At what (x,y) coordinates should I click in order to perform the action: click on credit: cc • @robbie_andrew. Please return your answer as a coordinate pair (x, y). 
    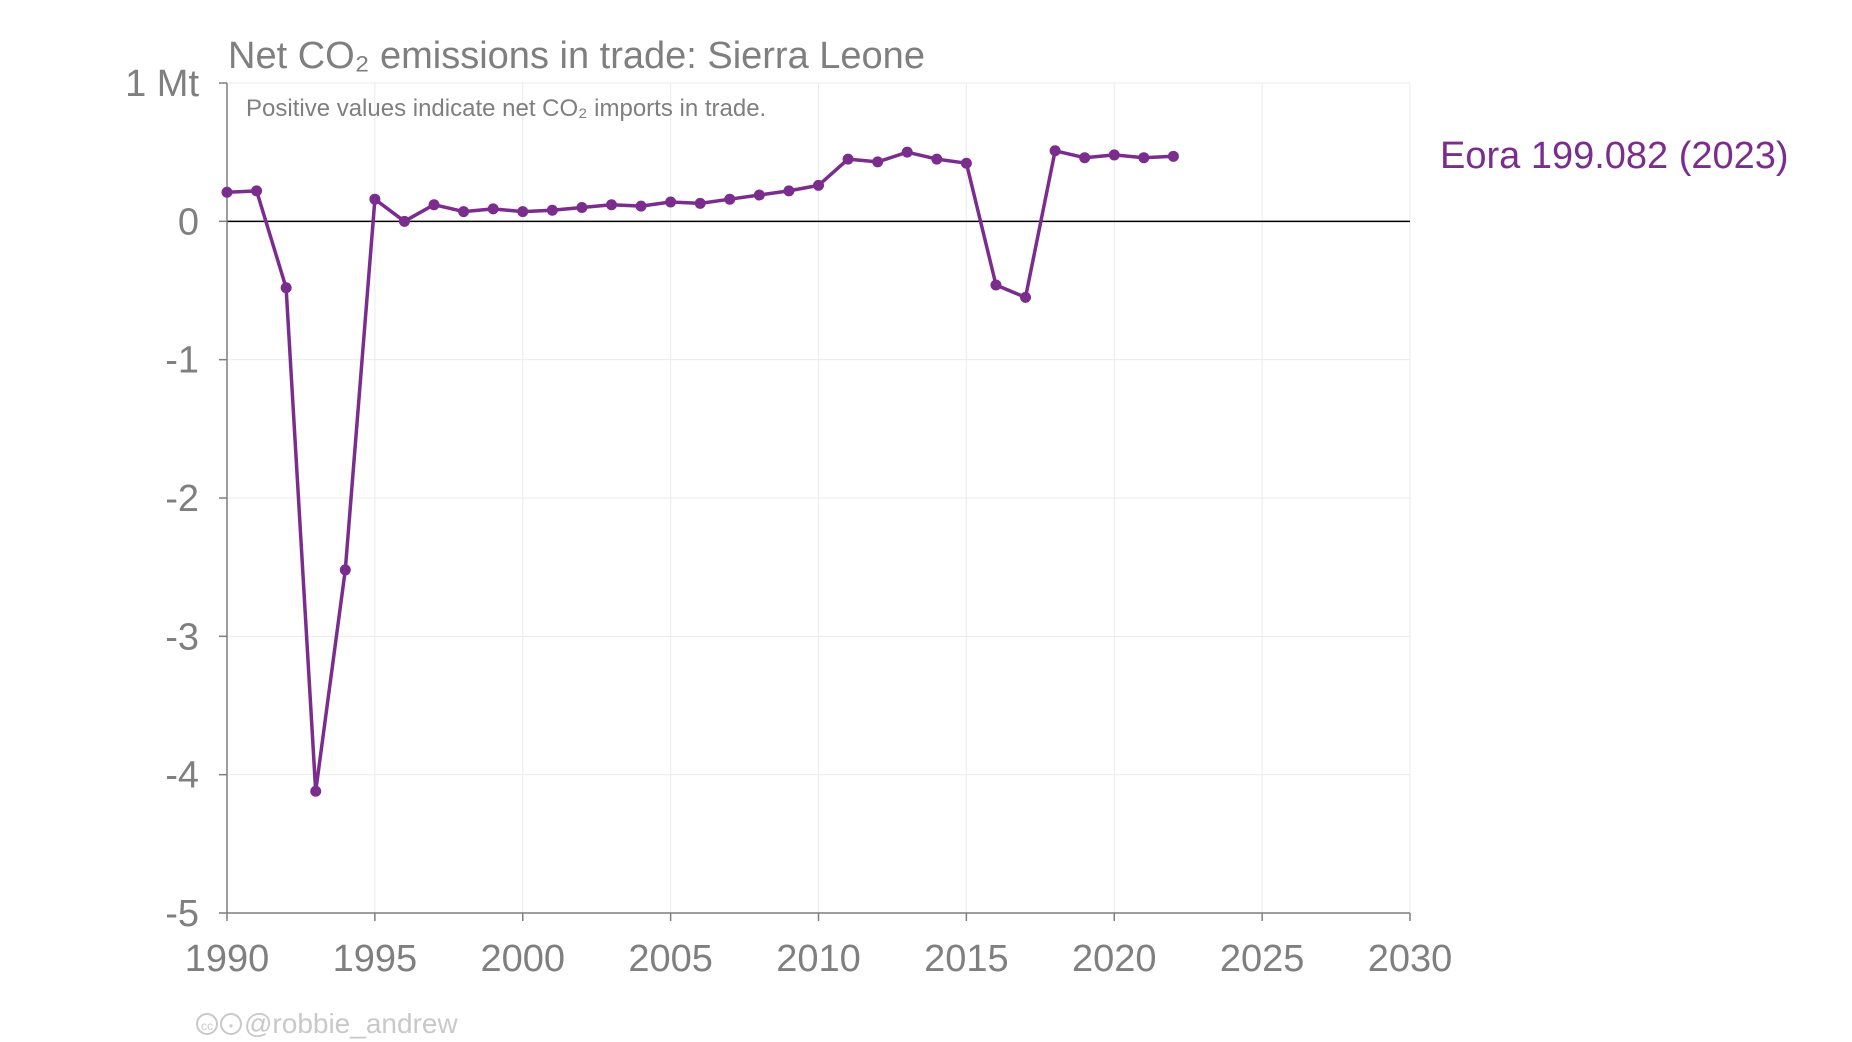
    Looking at the image, I should click on (327, 1024).